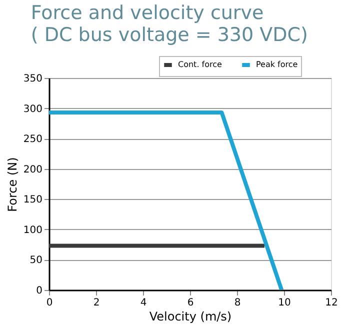 Image resolution: width=350 pixels, height=326 pixels. Describe the element at coordinates (36, 260) in the screenshot. I see `y-tick-label: 50` at that location.